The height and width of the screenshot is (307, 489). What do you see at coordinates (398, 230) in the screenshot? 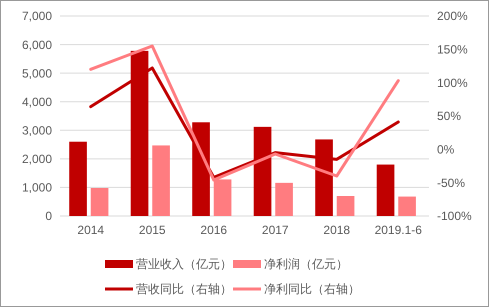
I see `x-tick-label: 2019.1-6` at bounding box center [398, 230].